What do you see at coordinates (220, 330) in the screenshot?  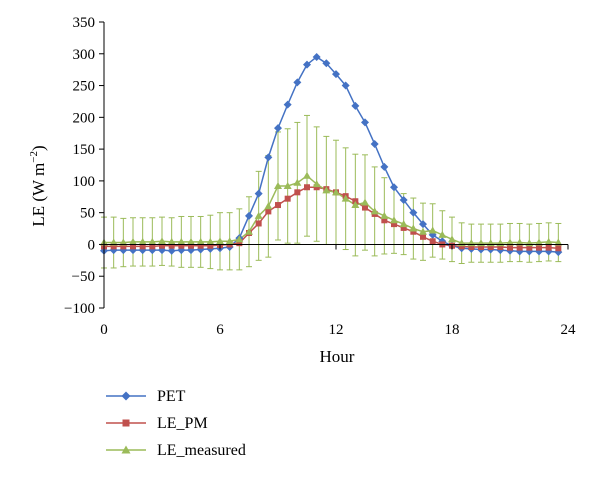 I see `x-tick-label: 6` at bounding box center [220, 330].